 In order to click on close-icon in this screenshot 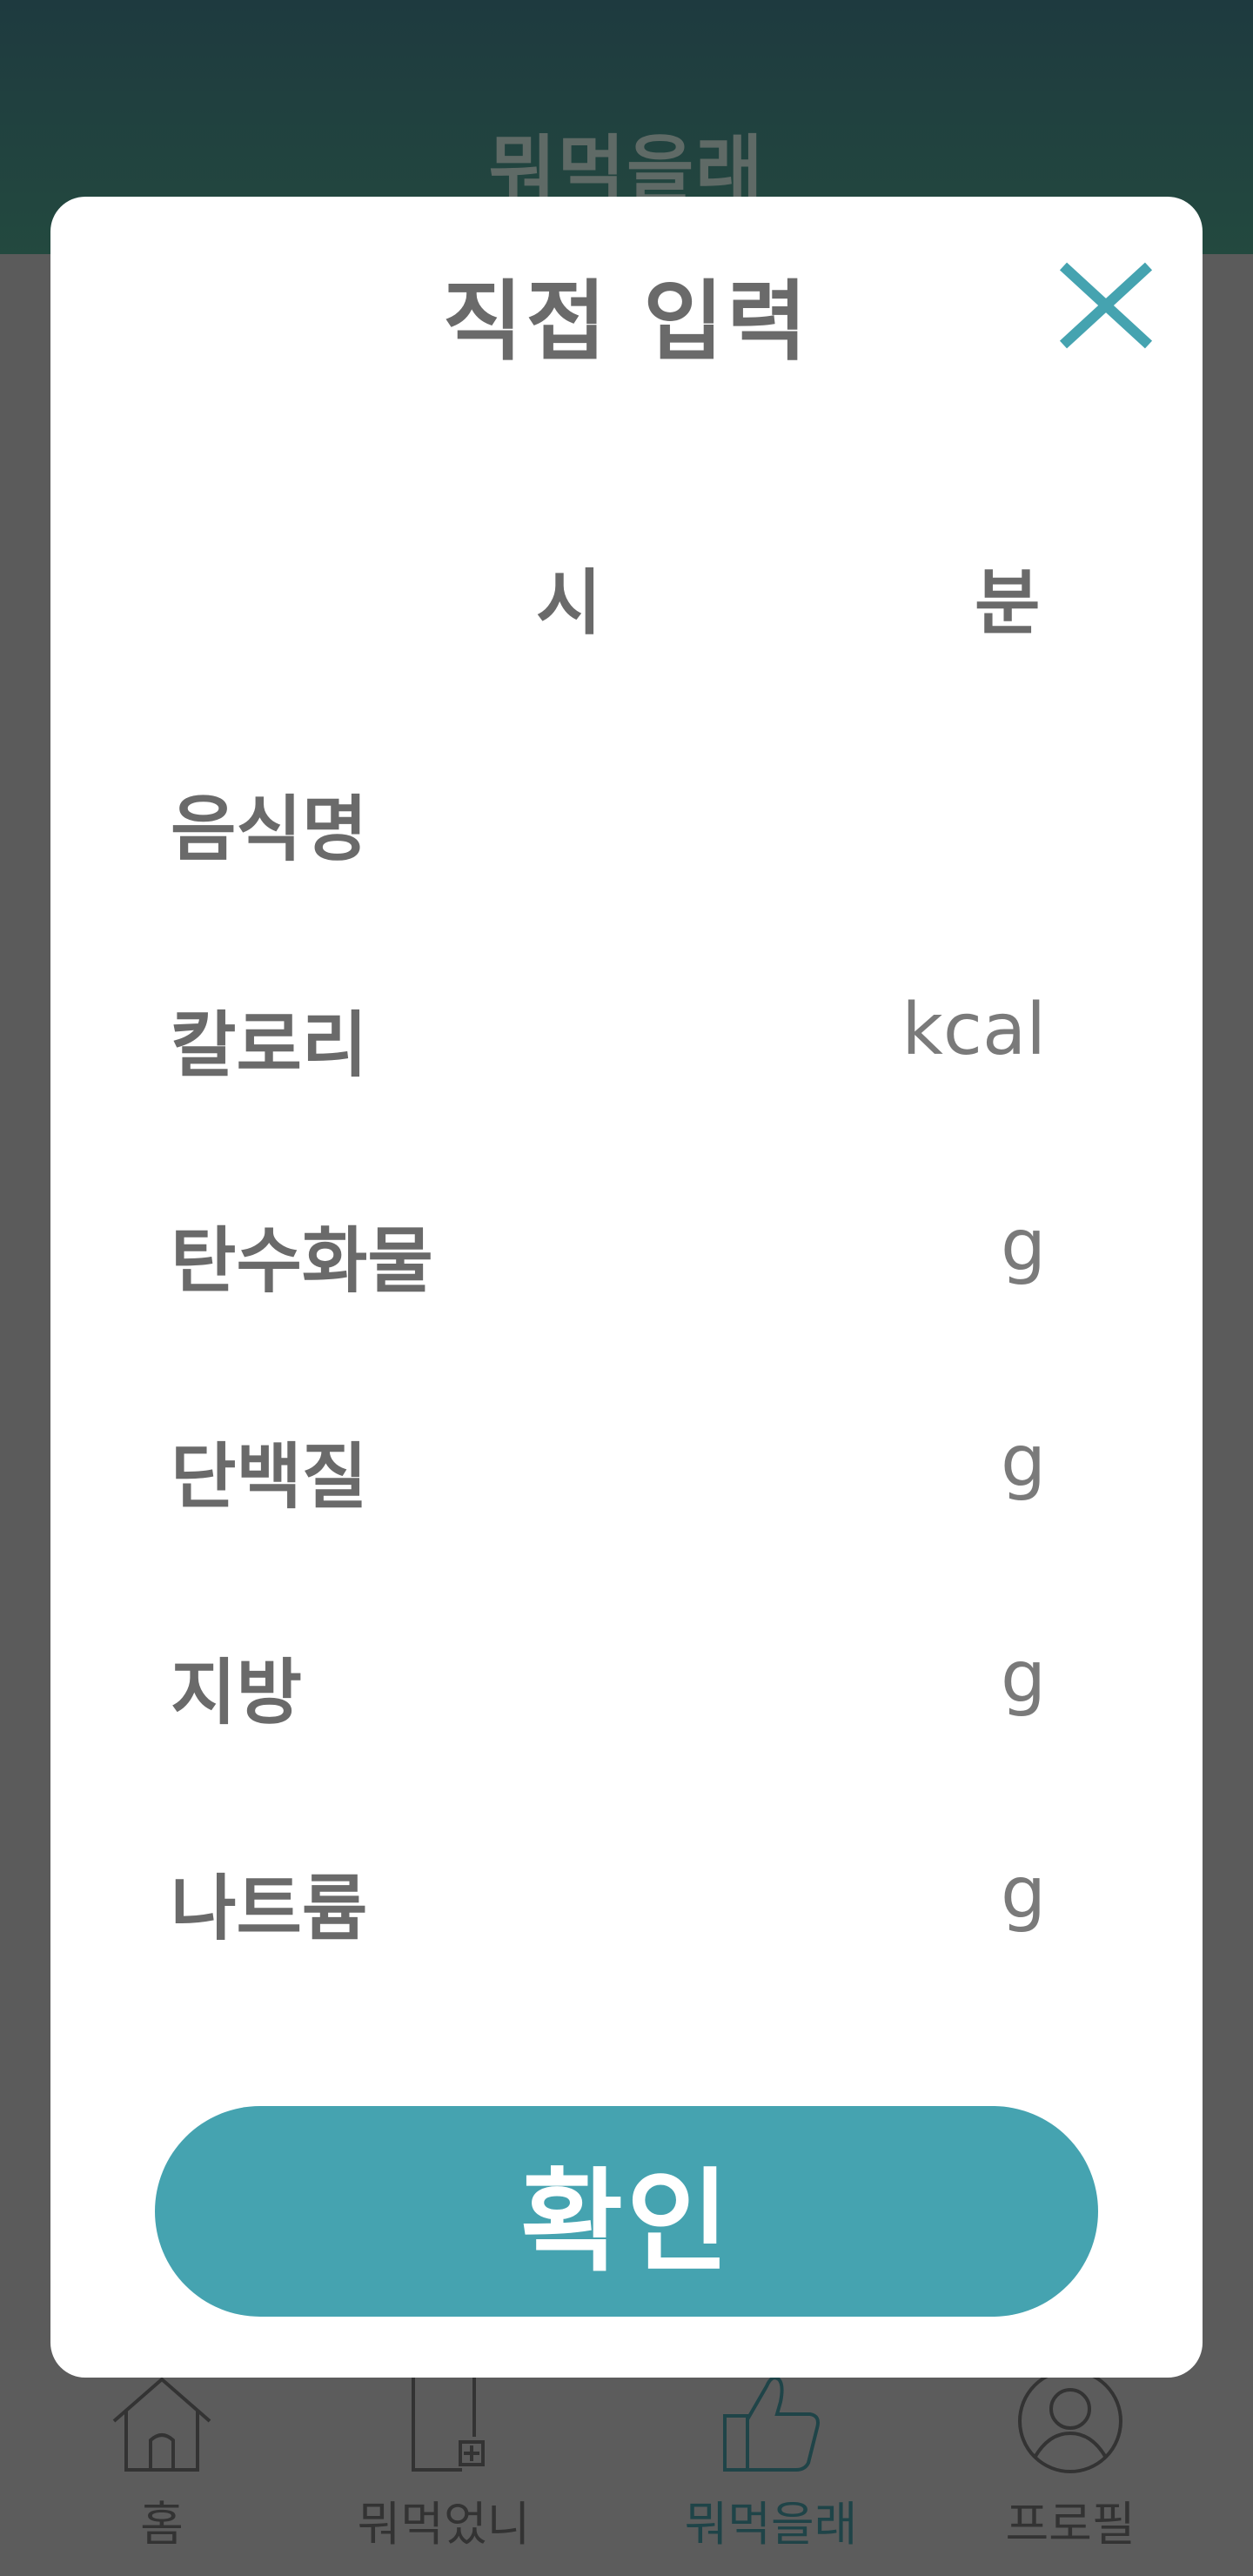, I will do `click(1106, 305)`.